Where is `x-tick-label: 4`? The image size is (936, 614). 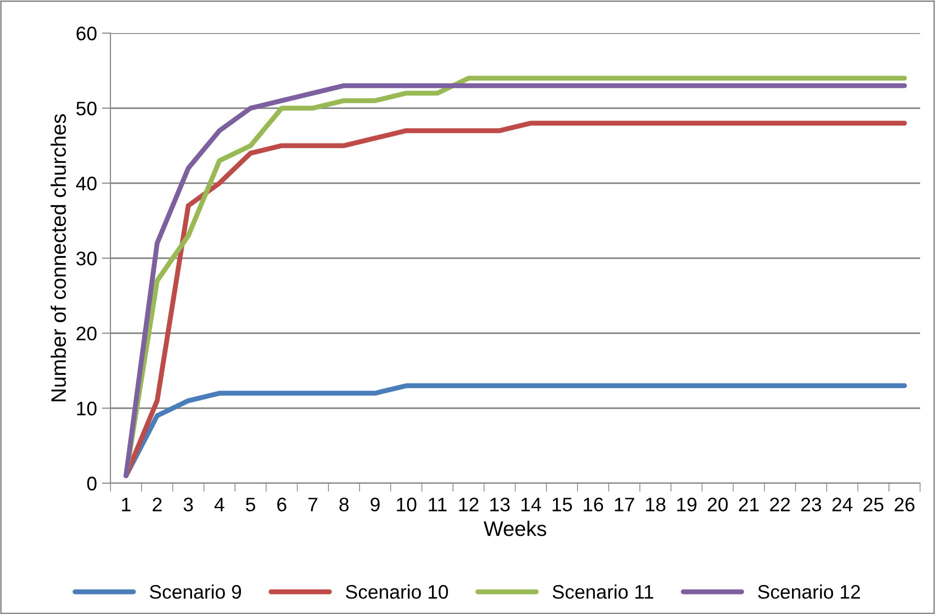
x-tick-label: 4 is located at coordinates (219, 505).